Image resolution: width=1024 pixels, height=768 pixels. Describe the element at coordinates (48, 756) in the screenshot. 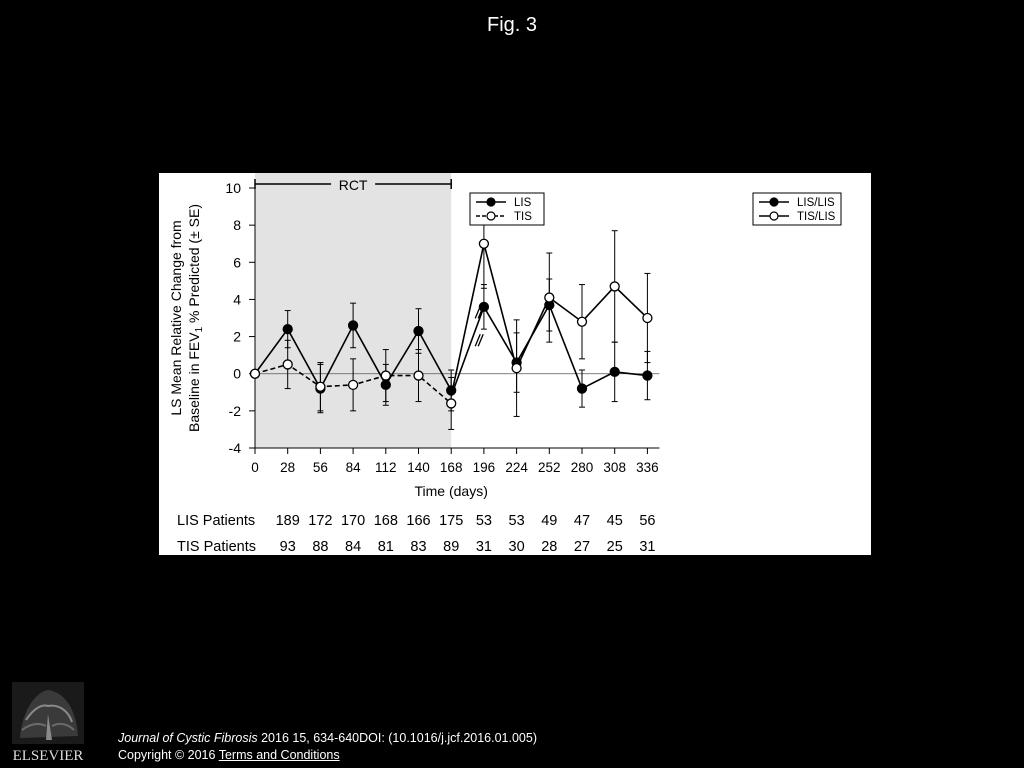

I see `elsevier-wordmark: ELSEVIER` at that location.